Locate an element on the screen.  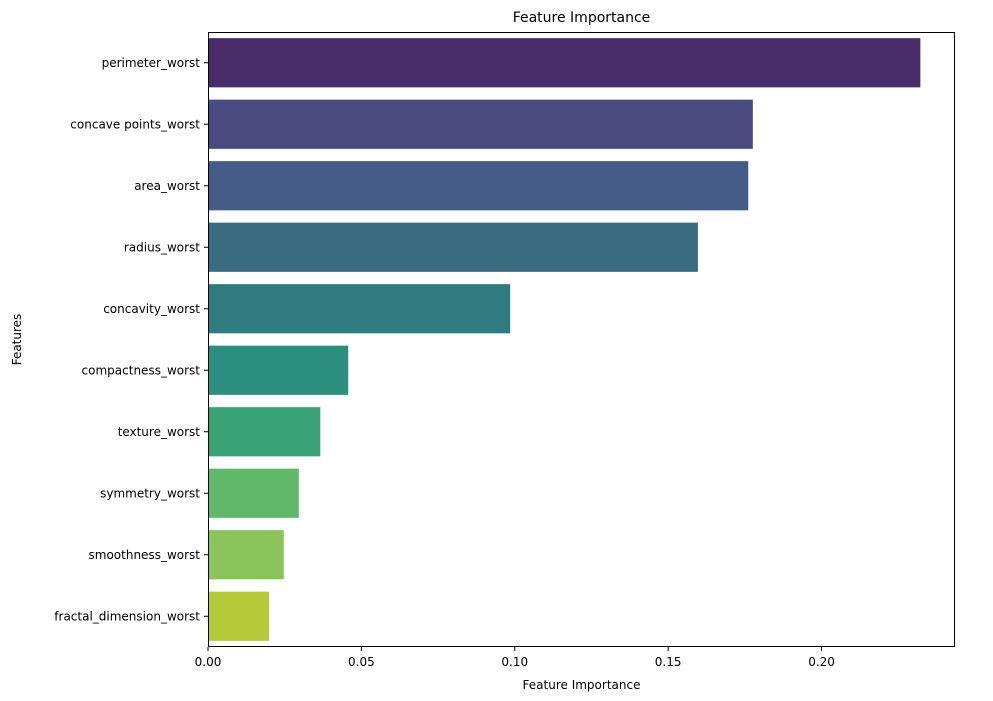
x-tick-label: 0.00 is located at coordinates (208, 662).